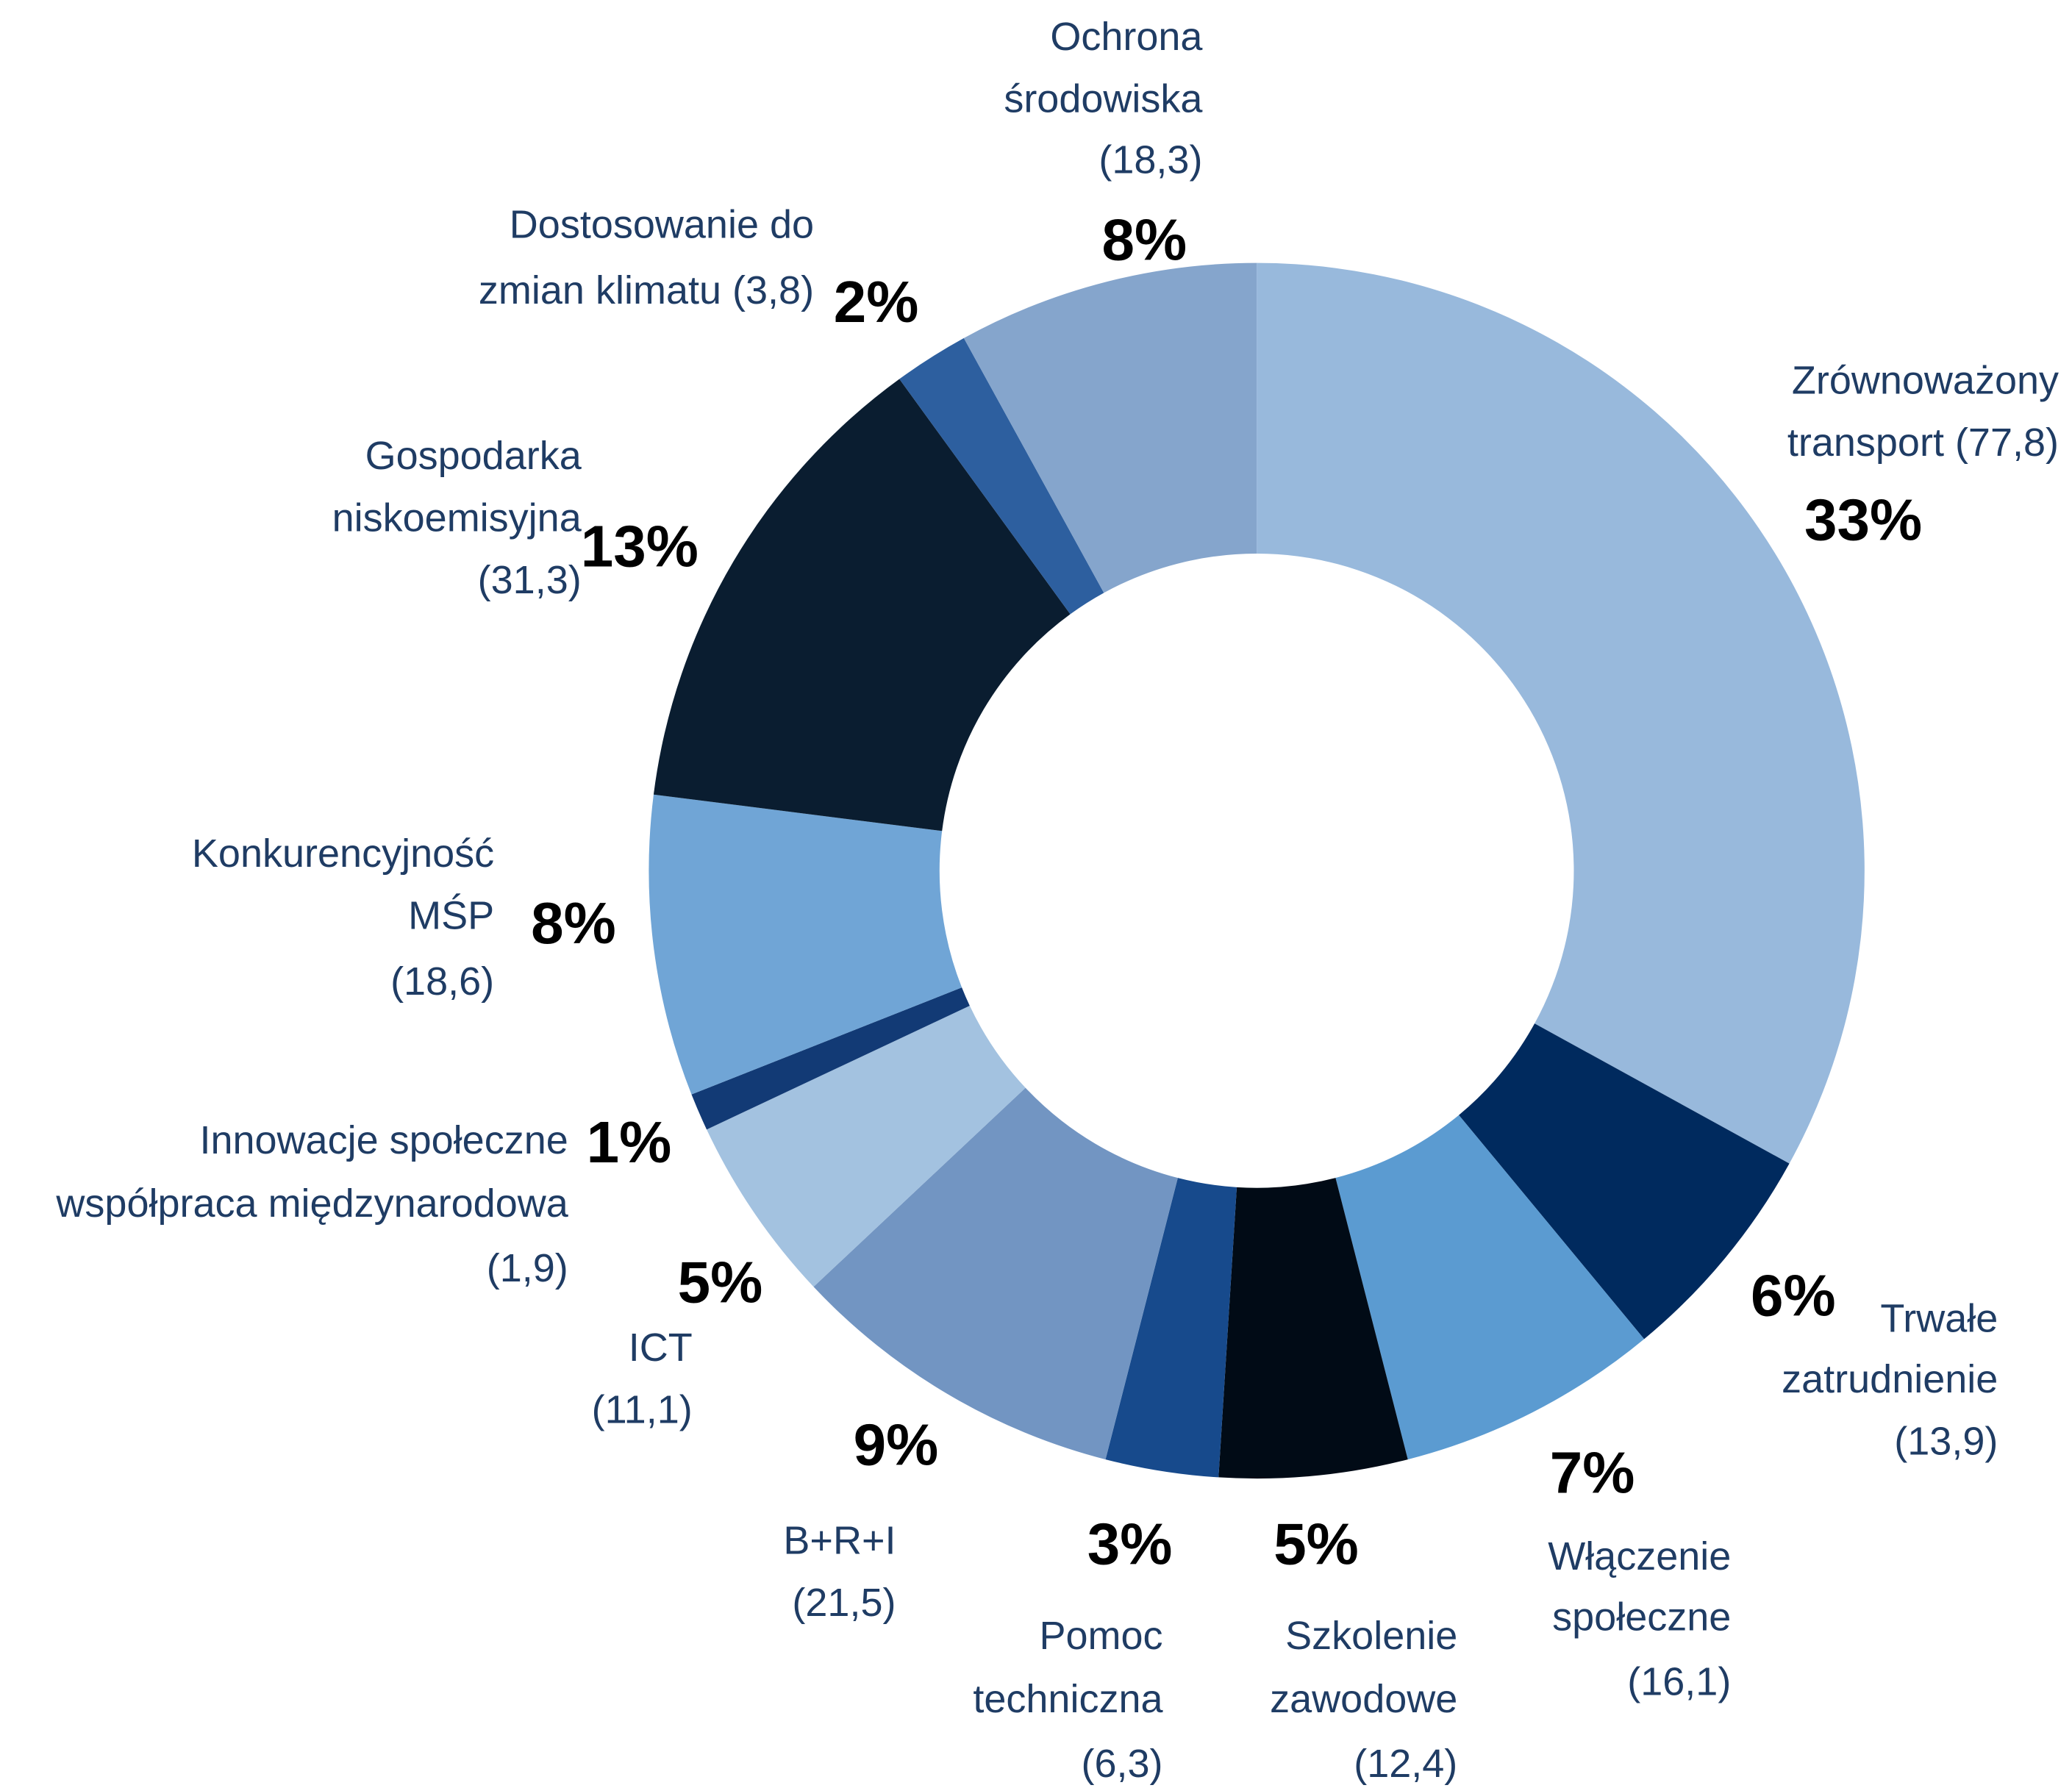 The image size is (2072, 1788). What do you see at coordinates (1130, 1543) in the screenshot?
I see `percent-label: 3%` at bounding box center [1130, 1543].